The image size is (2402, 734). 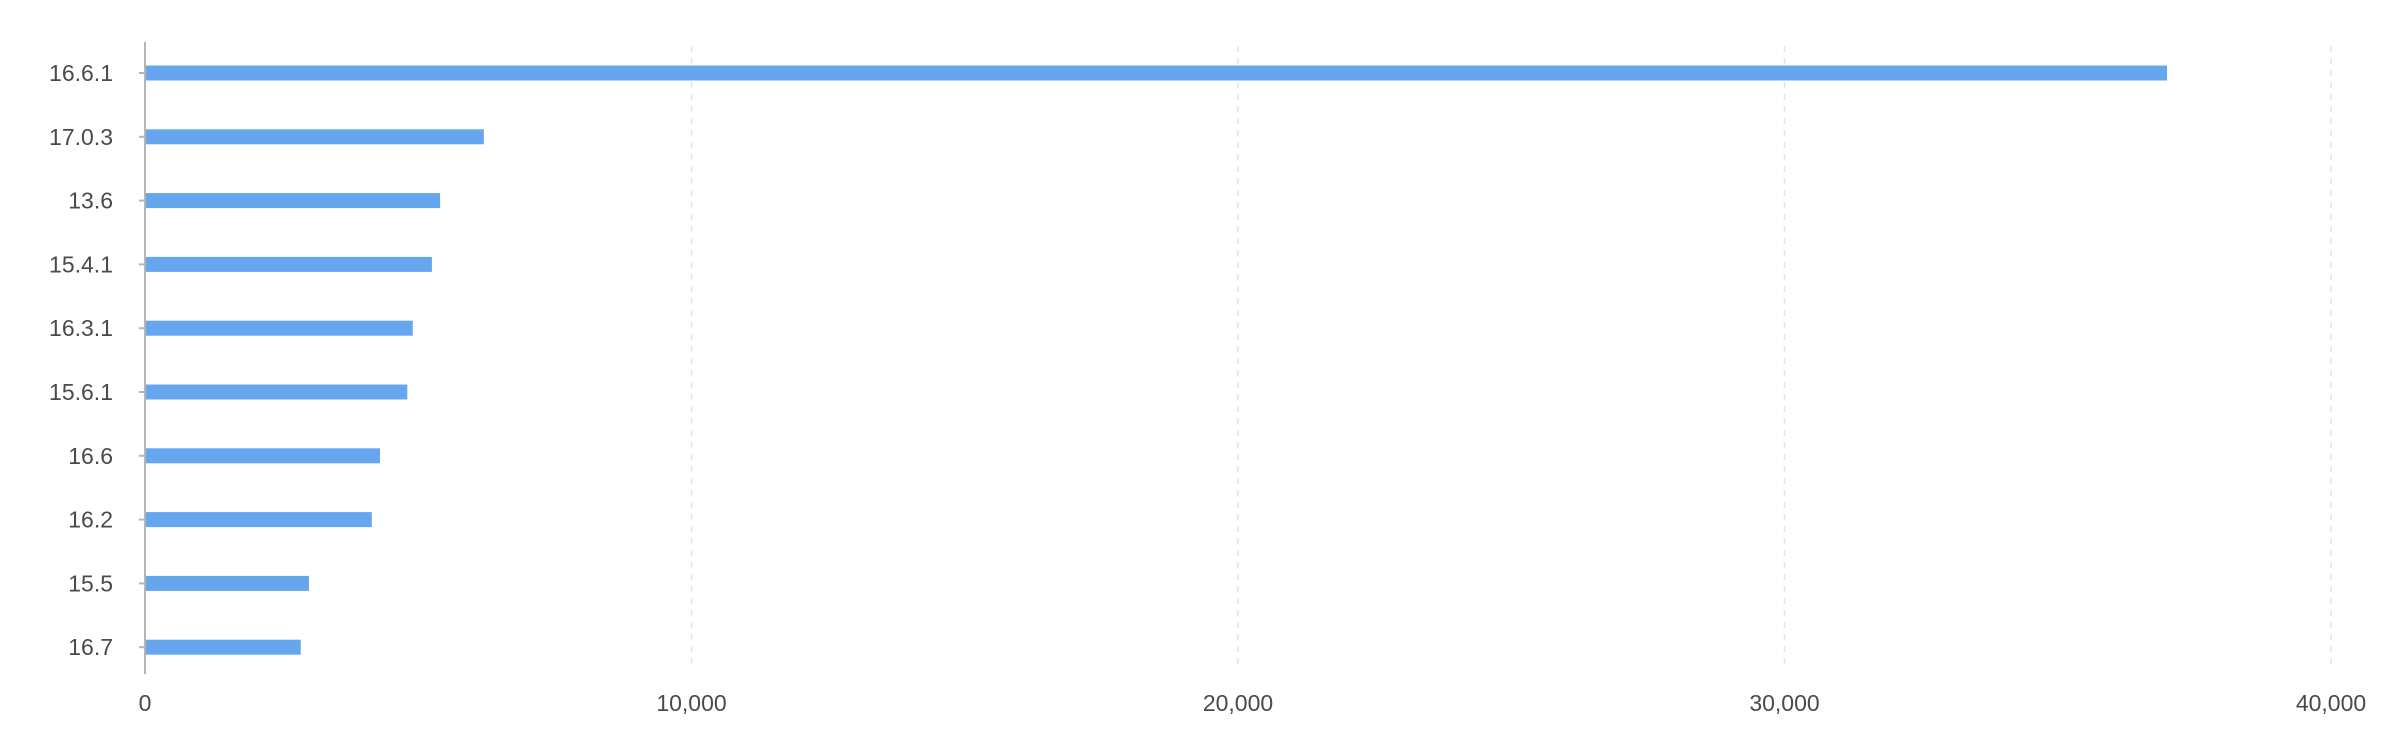 What do you see at coordinates (81, 137) in the screenshot?
I see `y-tick-label: 17.0.3` at bounding box center [81, 137].